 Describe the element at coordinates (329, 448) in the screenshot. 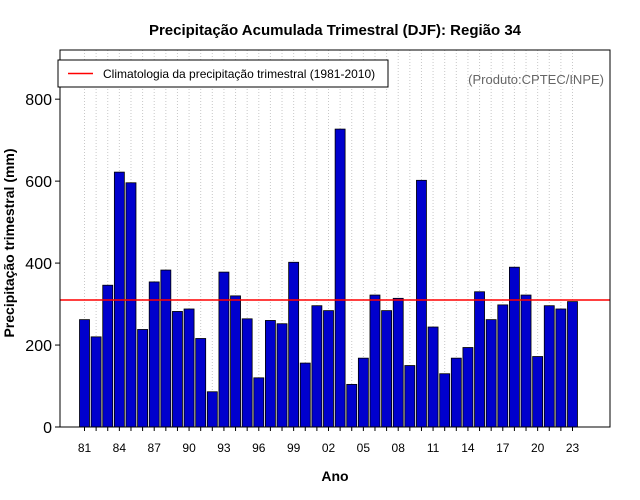

I see `x-tick-label-02: 02` at that location.